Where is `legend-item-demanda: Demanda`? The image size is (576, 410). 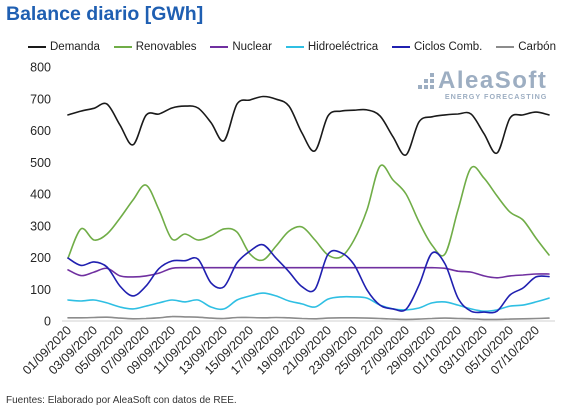 legend-item-demanda: Demanda is located at coordinates (64, 47).